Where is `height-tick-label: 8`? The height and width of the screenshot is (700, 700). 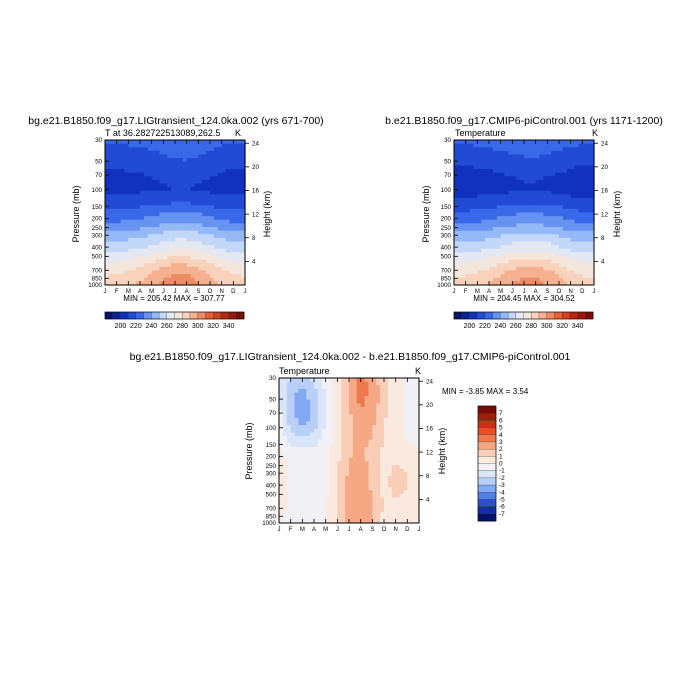
height-tick-label: 8 is located at coordinates (254, 238).